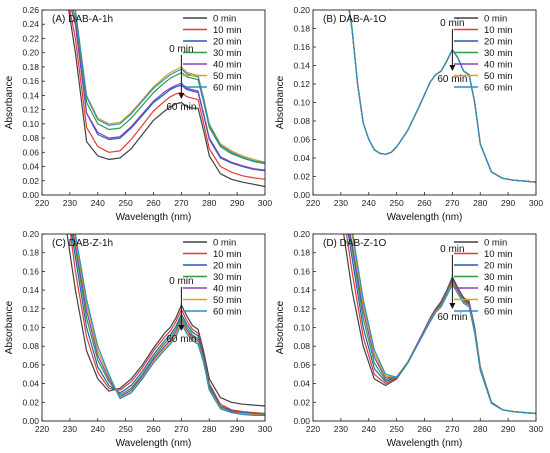 This screenshot has width=550, height=453. I want to click on x-tick-label: 280, so click(209, 203).